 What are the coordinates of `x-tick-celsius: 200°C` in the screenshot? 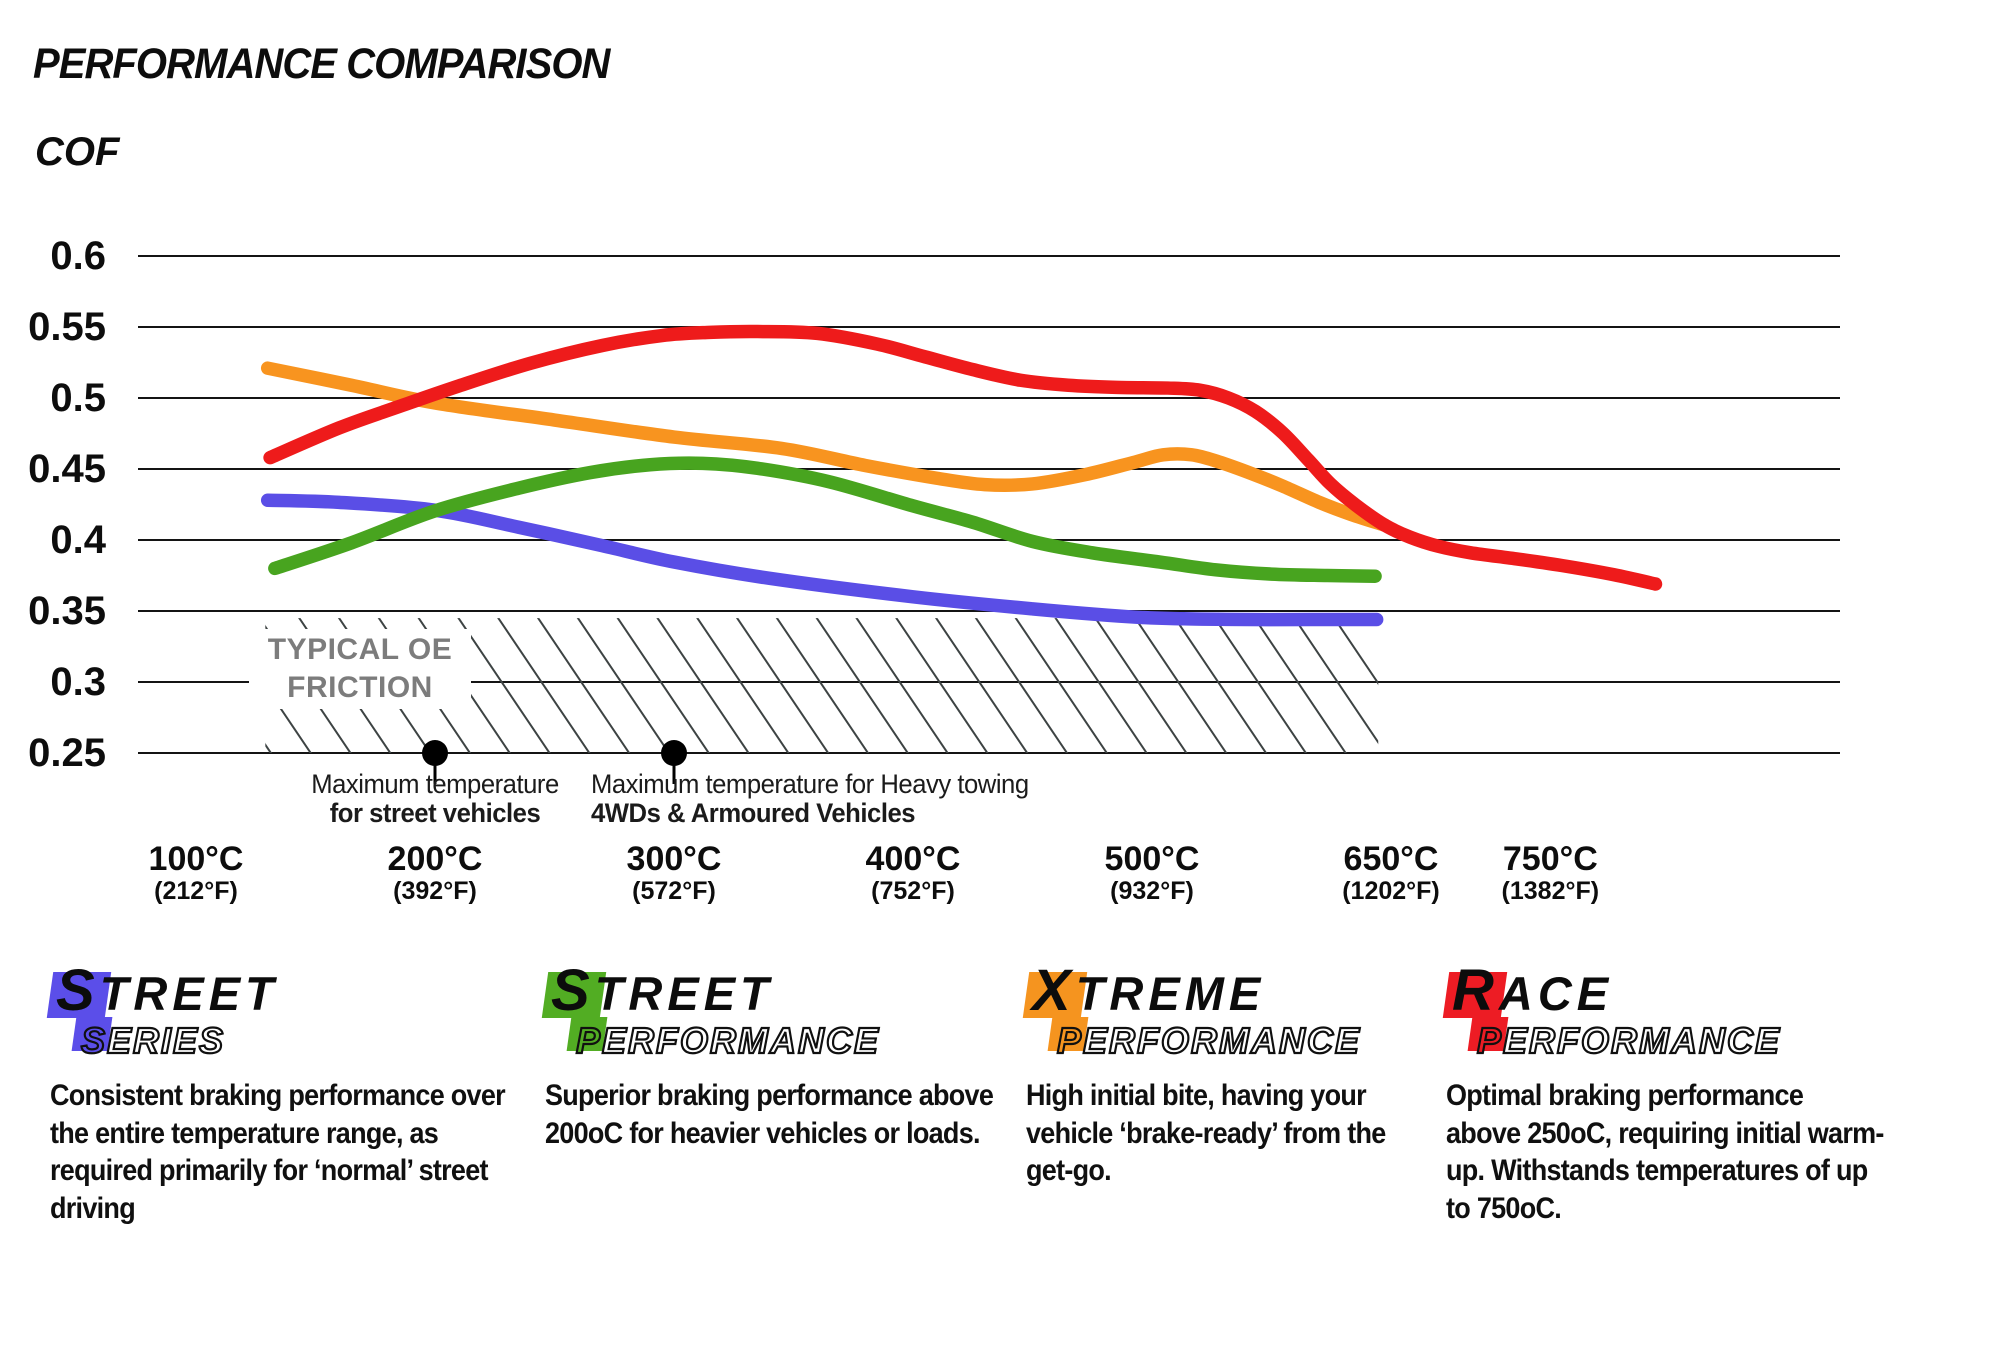 It's located at (435, 859).